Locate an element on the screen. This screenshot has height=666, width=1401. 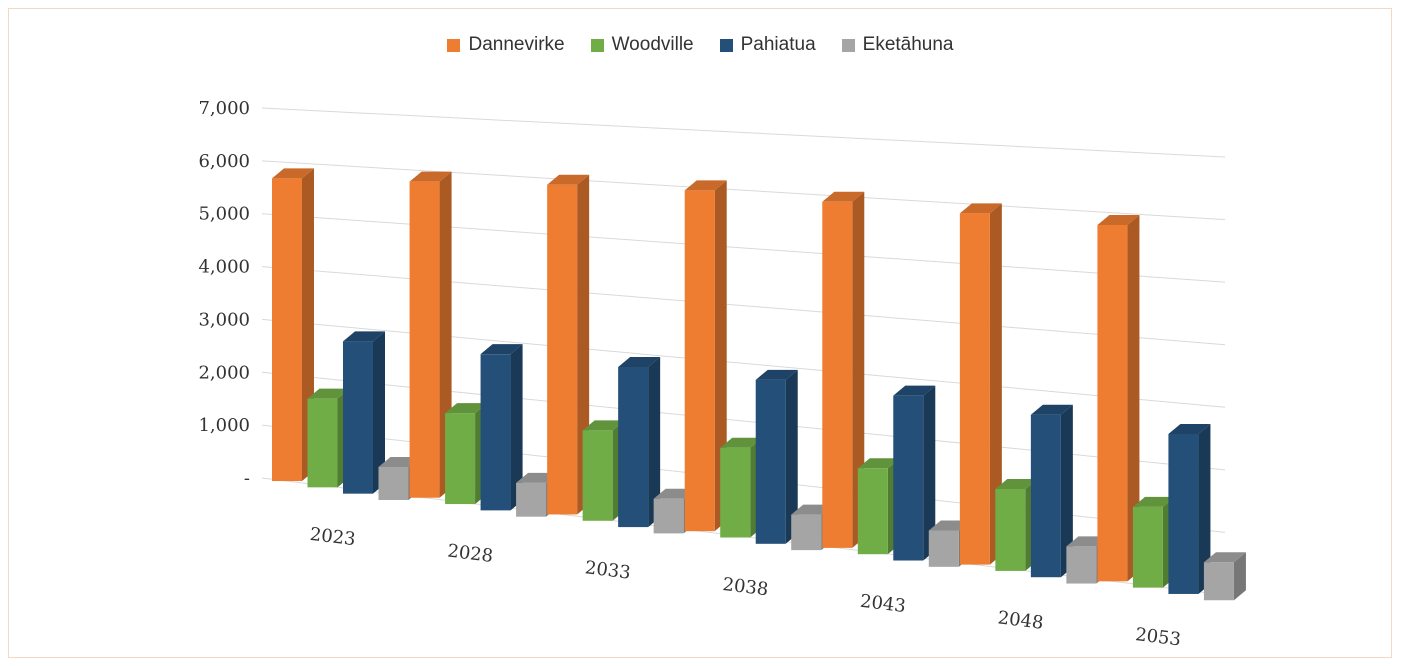
y-tick-label: 1,000 is located at coordinates (224, 425).